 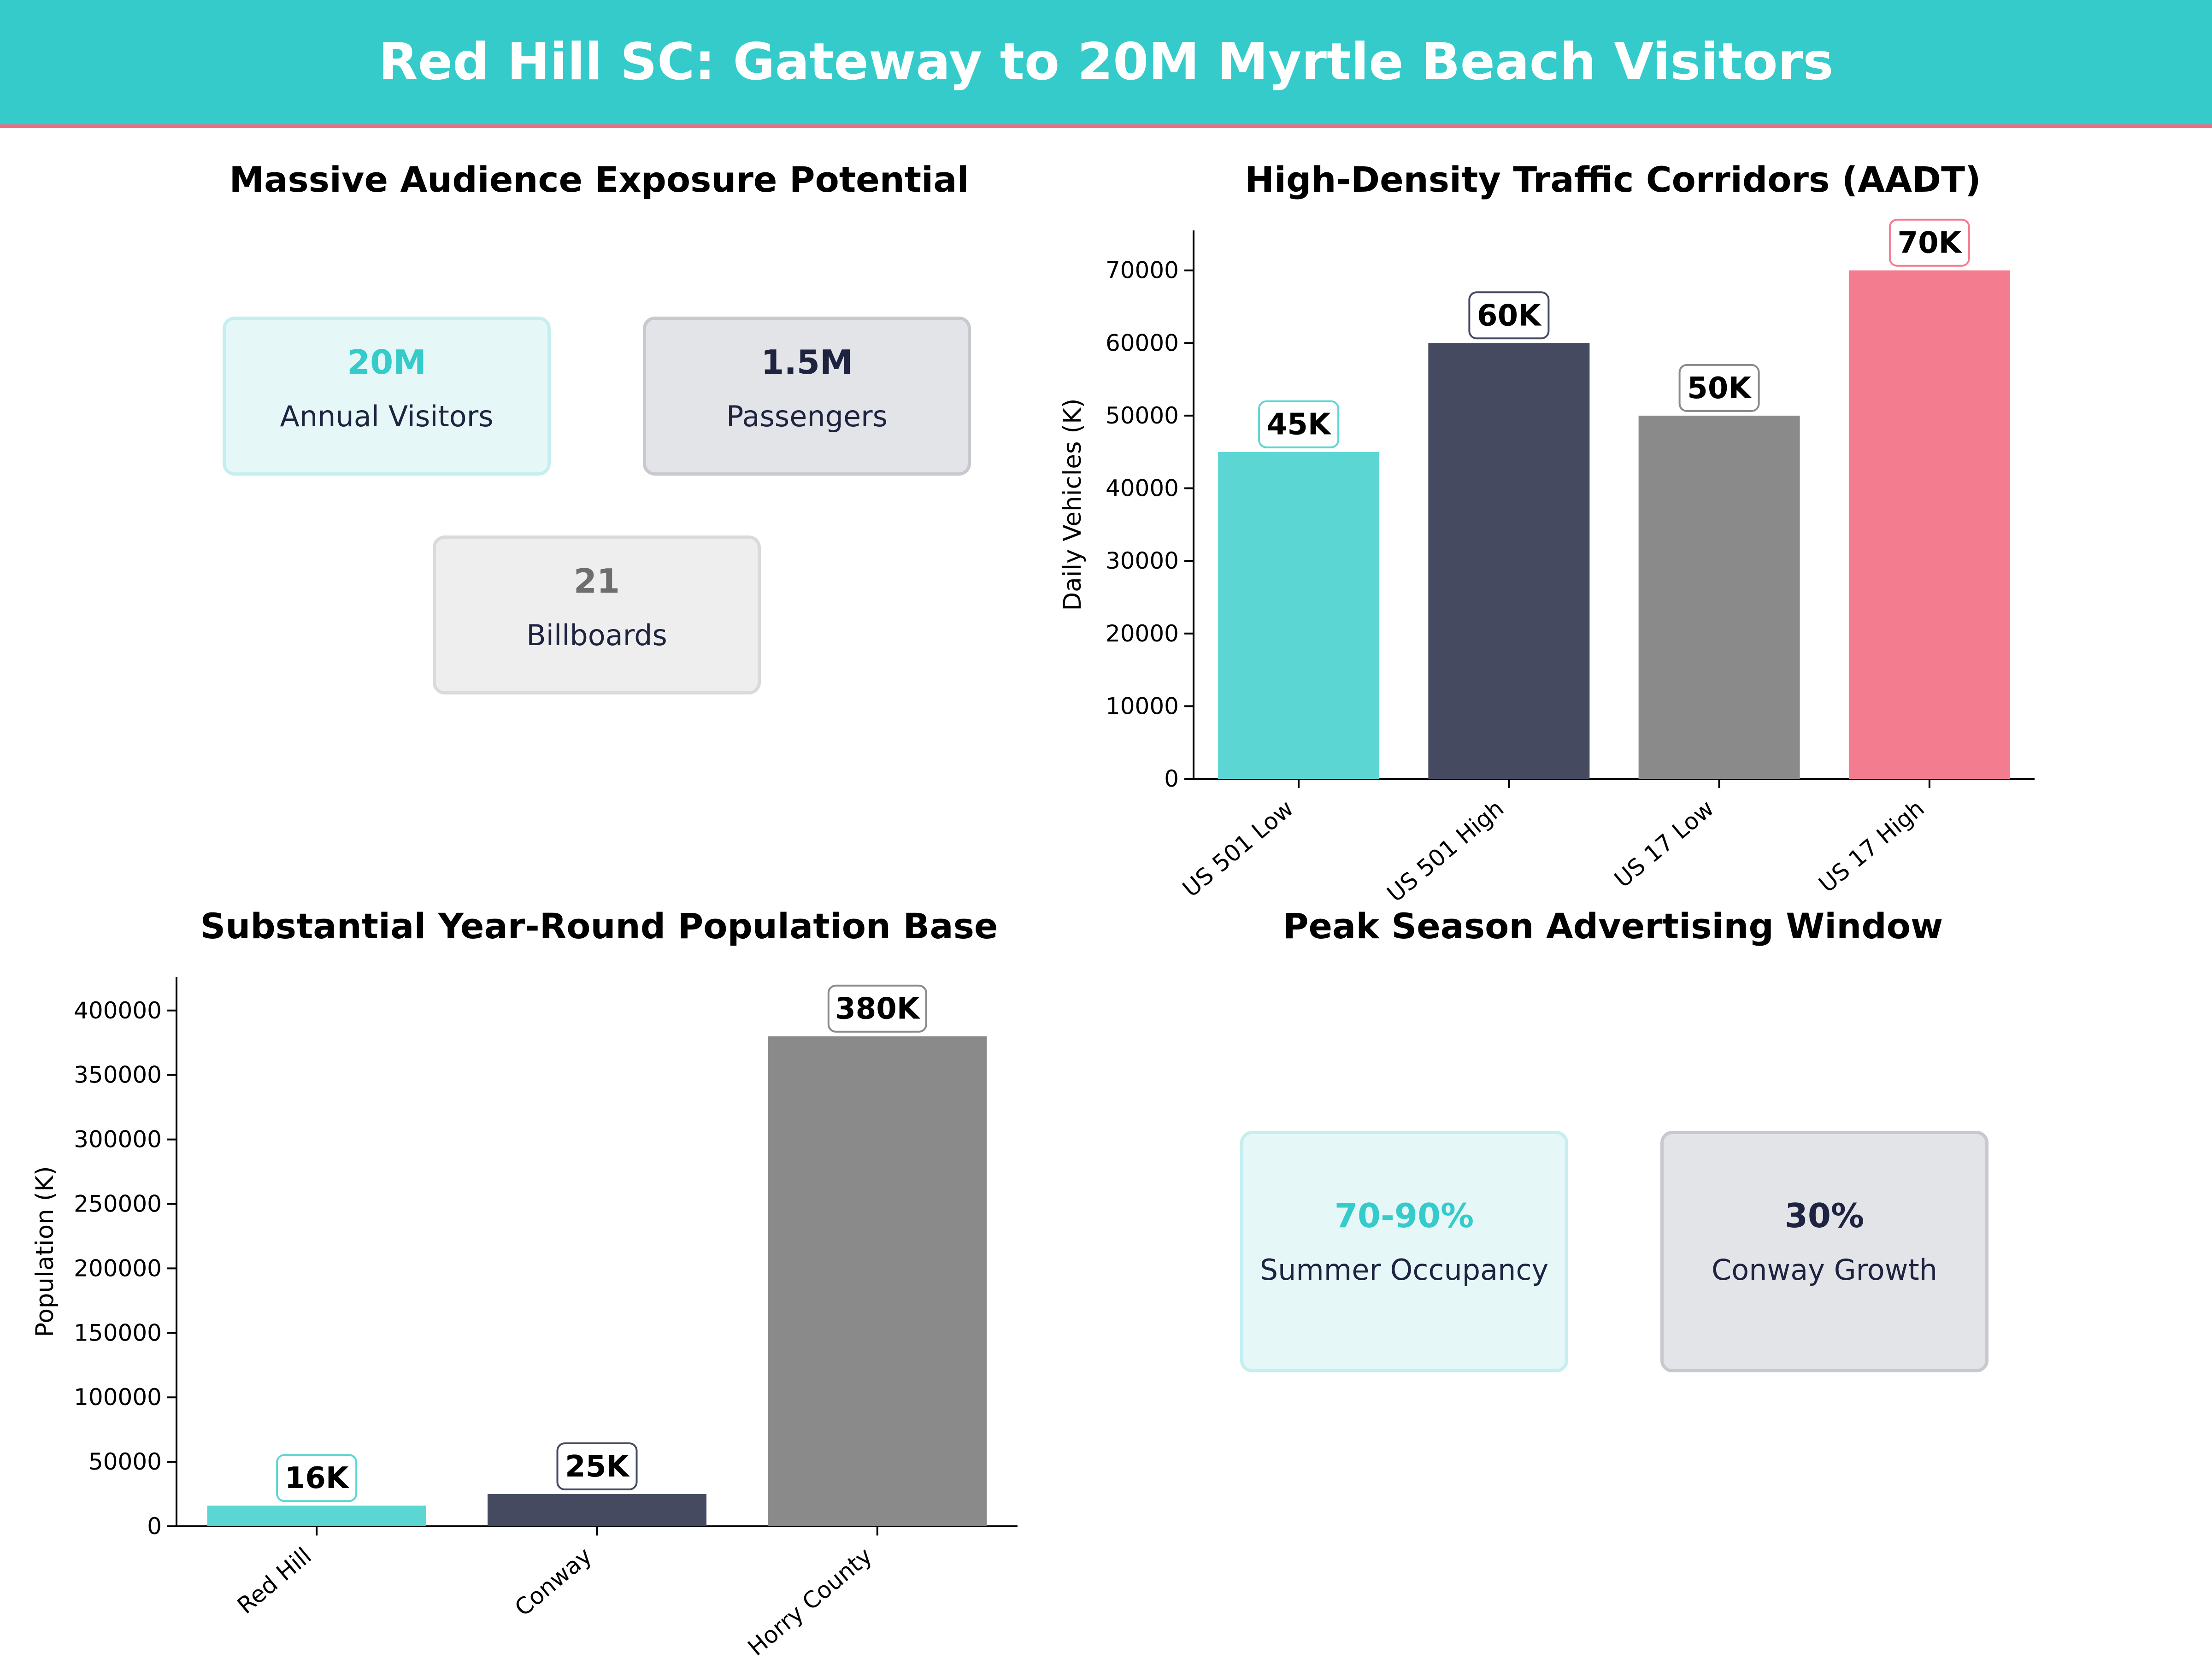 I want to click on data-label: 16K, so click(x=317, y=1478).